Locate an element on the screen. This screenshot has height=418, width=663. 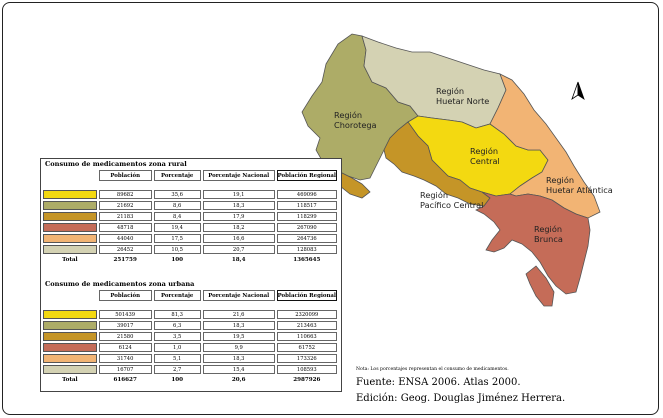
rural-cell-regional: 469096 is located at coordinates (306, 194).